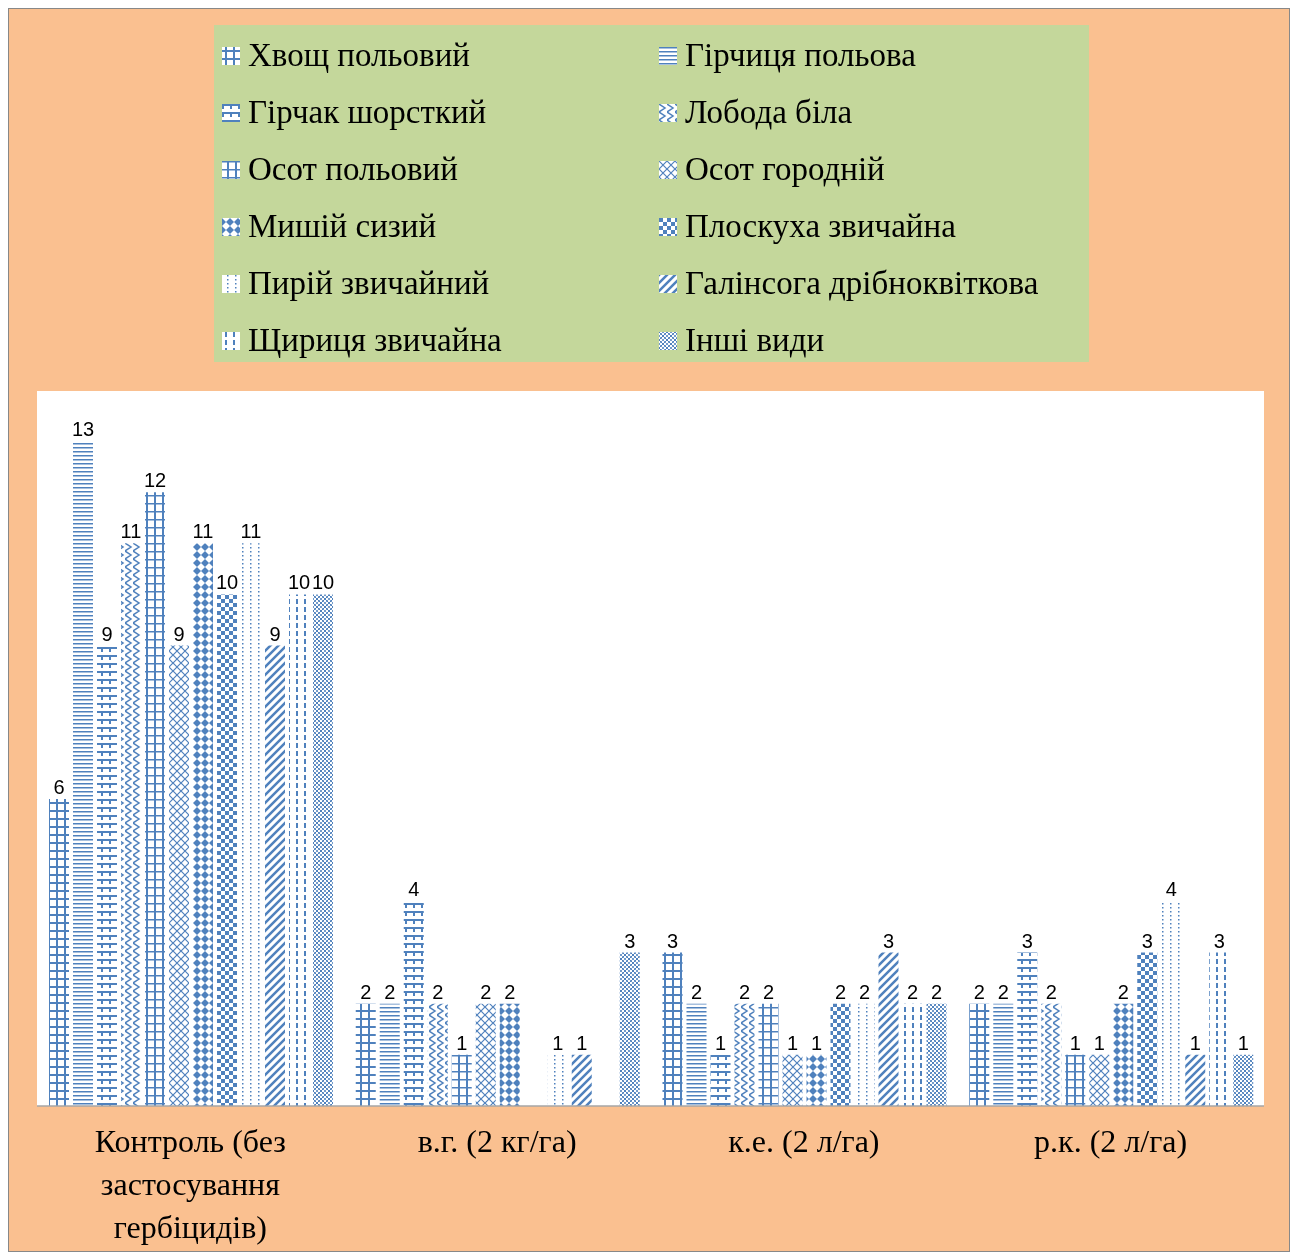  I want to click on legend-label: Пирій звичайний, so click(369, 283).